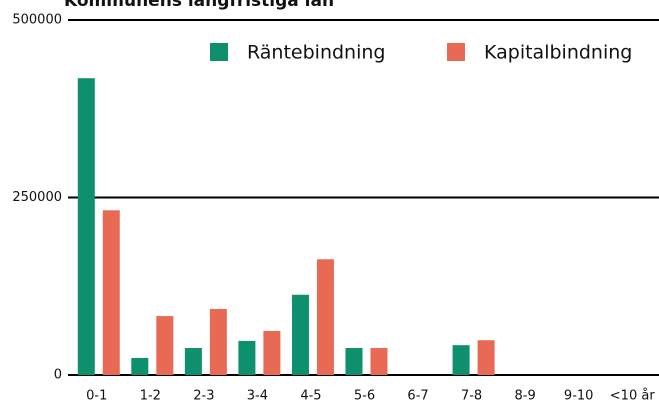 The image size is (659, 403). Describe the element at coordinates (37, 20) in the screenshot. I see `y-tick-label: 500000` at that location.